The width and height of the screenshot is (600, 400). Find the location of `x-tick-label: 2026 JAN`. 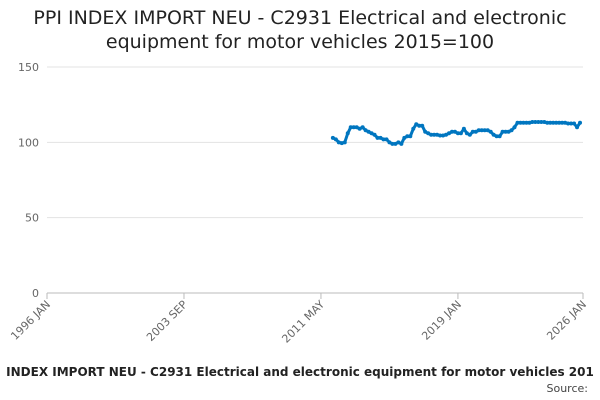

x-tick-label: 2026 JAN is located at coordinates (566, 320).